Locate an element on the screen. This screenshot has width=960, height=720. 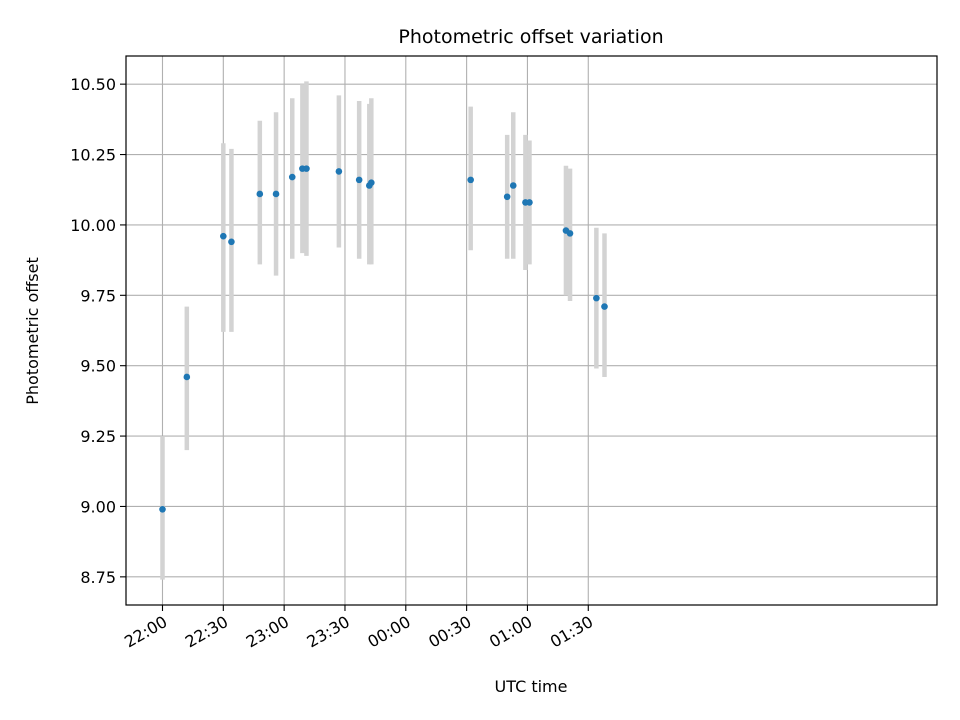
y-tick-label: 8.75 is located at coordinates (98, 577).